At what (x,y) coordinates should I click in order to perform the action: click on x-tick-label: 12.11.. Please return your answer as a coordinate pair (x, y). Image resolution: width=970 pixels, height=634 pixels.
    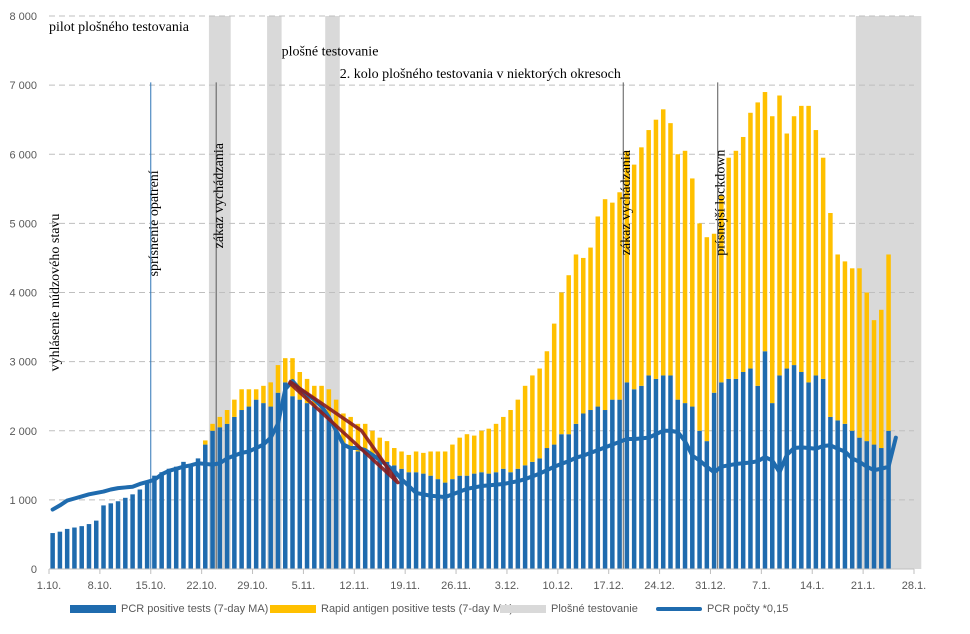
    Looking at the image, I should click on (354, 586).